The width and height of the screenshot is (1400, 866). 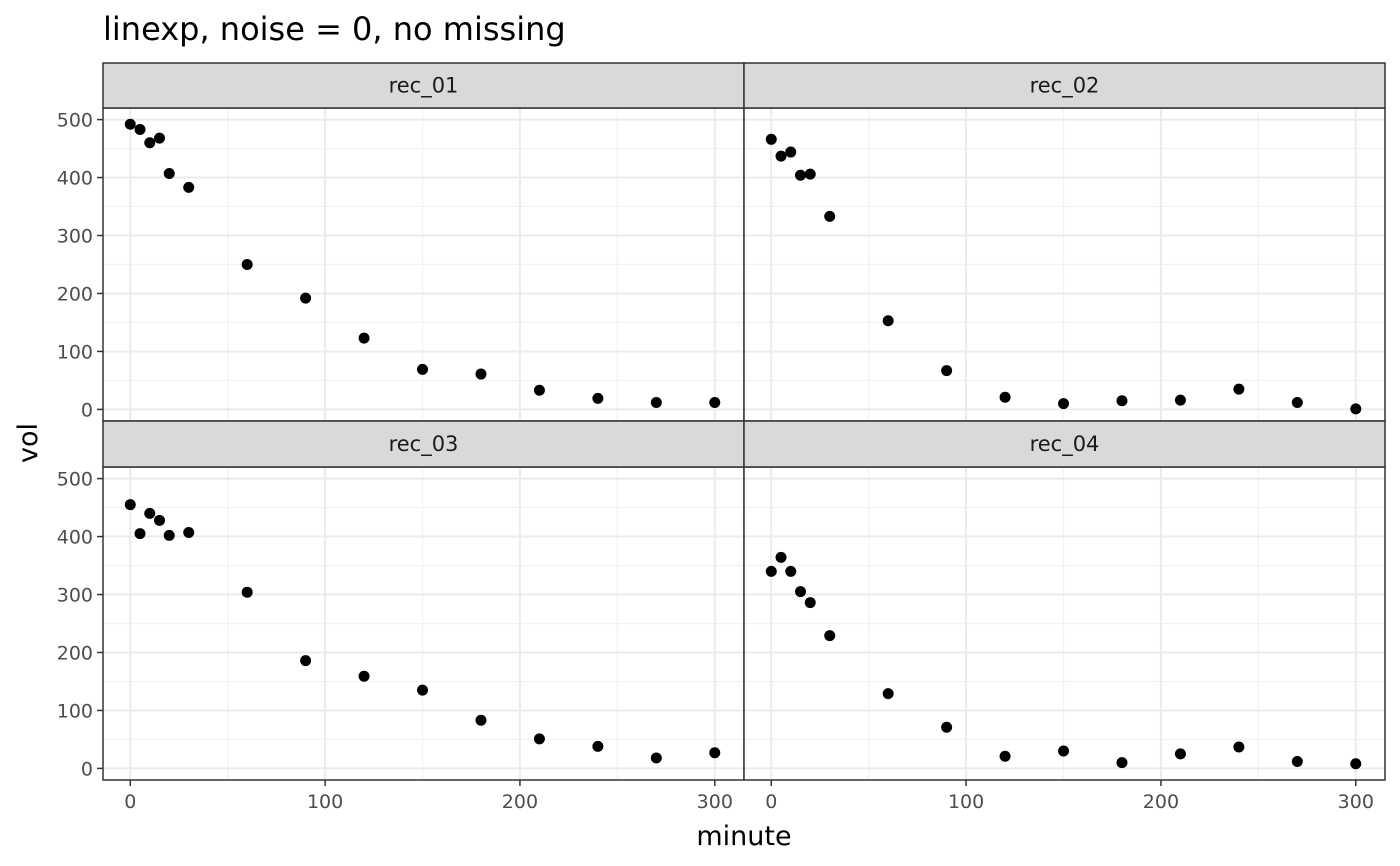 I want to click on x-axis-title: minute, so click(x=743, y=836).